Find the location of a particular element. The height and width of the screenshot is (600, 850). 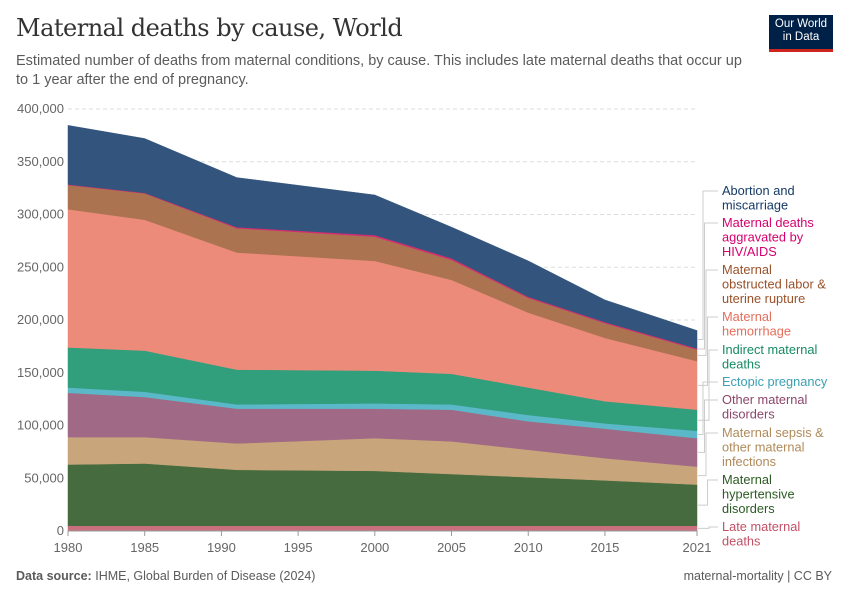

x-tick-label: 2010 is located at coordinates (528, 547).